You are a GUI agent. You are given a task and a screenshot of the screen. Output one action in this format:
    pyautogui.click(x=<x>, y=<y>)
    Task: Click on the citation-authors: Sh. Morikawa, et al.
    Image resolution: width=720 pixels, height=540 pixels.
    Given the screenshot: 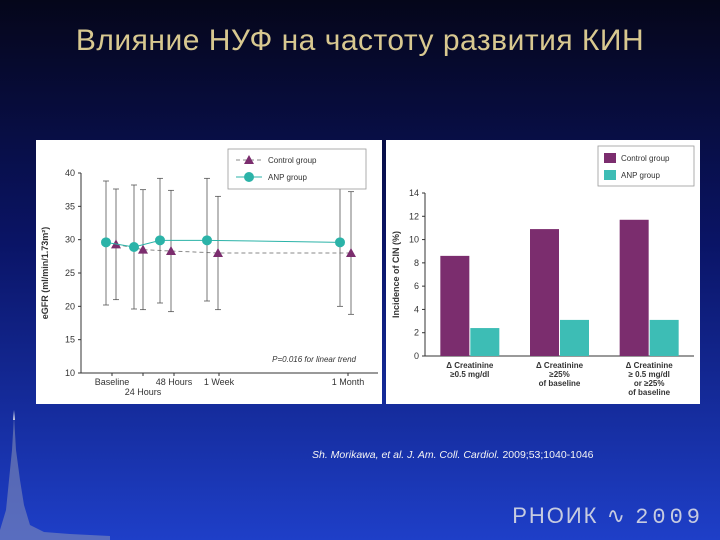 What is the action you would take?
    pyautogui.click(x=358, y=455)
    